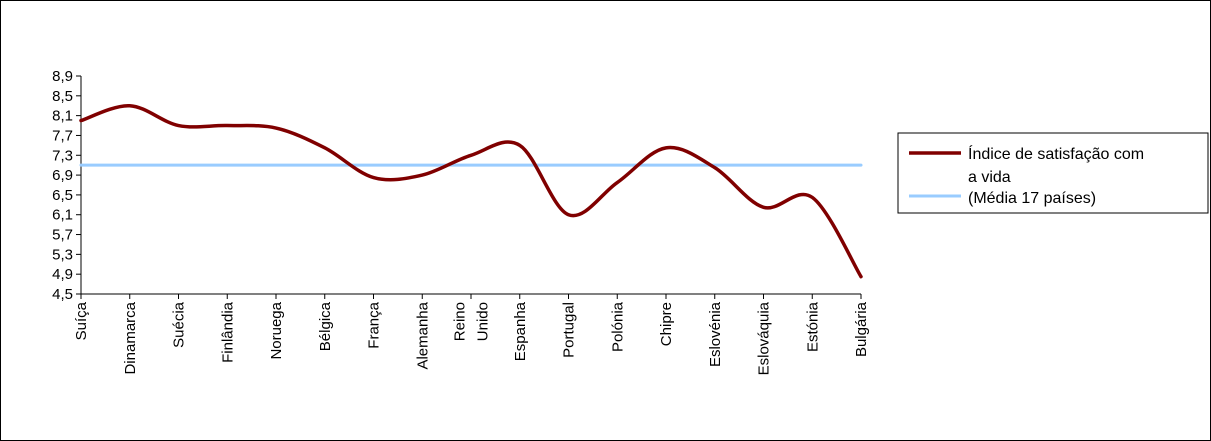 This screenshot has width=1211, height=441. What do you see at coordinates (62, 175) in the screenshot?
I see `y-tick-label: 6,9` at bounding box center [62, 175].